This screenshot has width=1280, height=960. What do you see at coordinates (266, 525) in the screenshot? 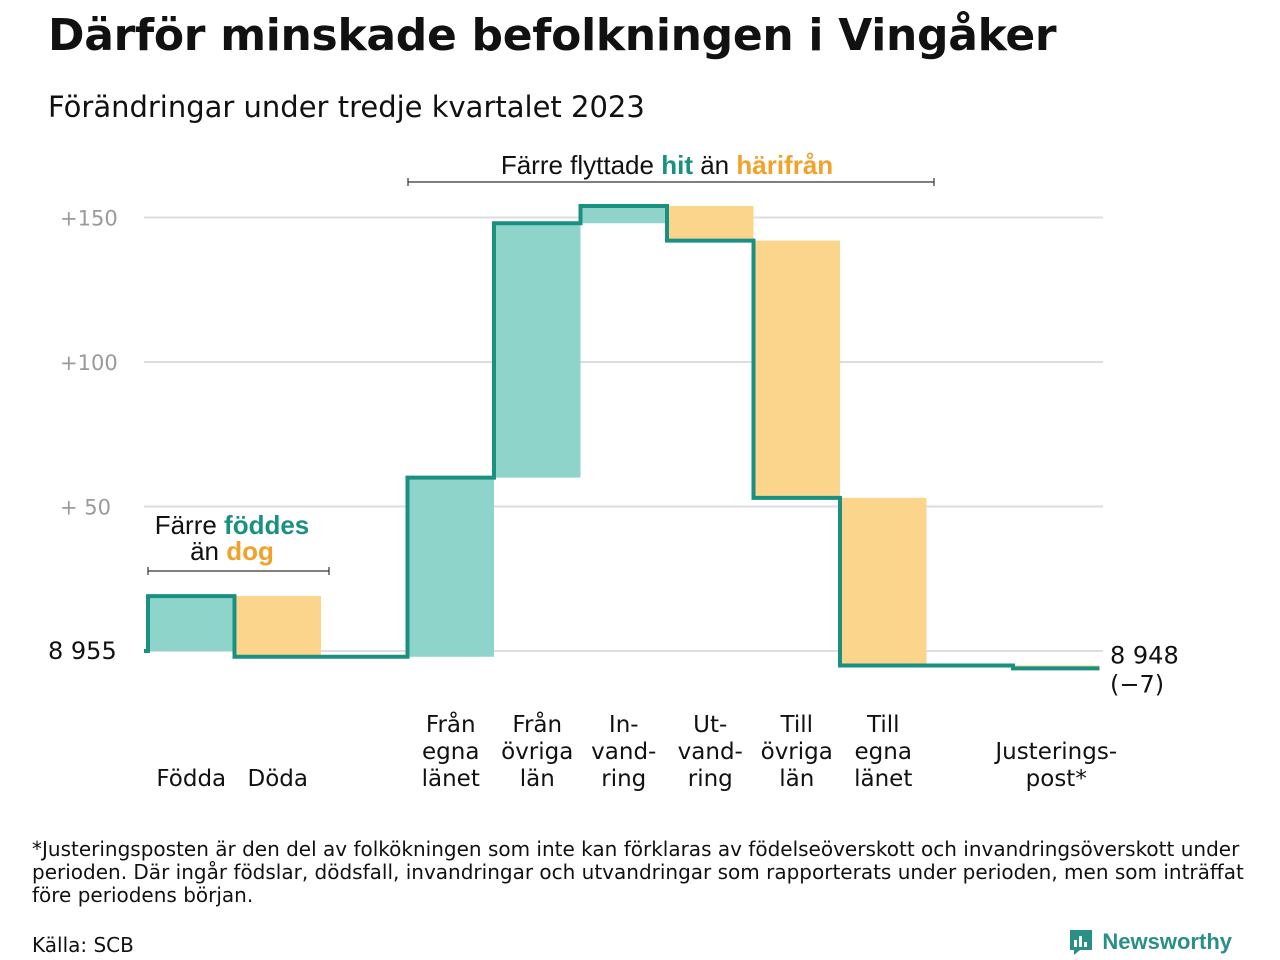
I see `annotation-part: föddes` at bounding box center [266, 525].